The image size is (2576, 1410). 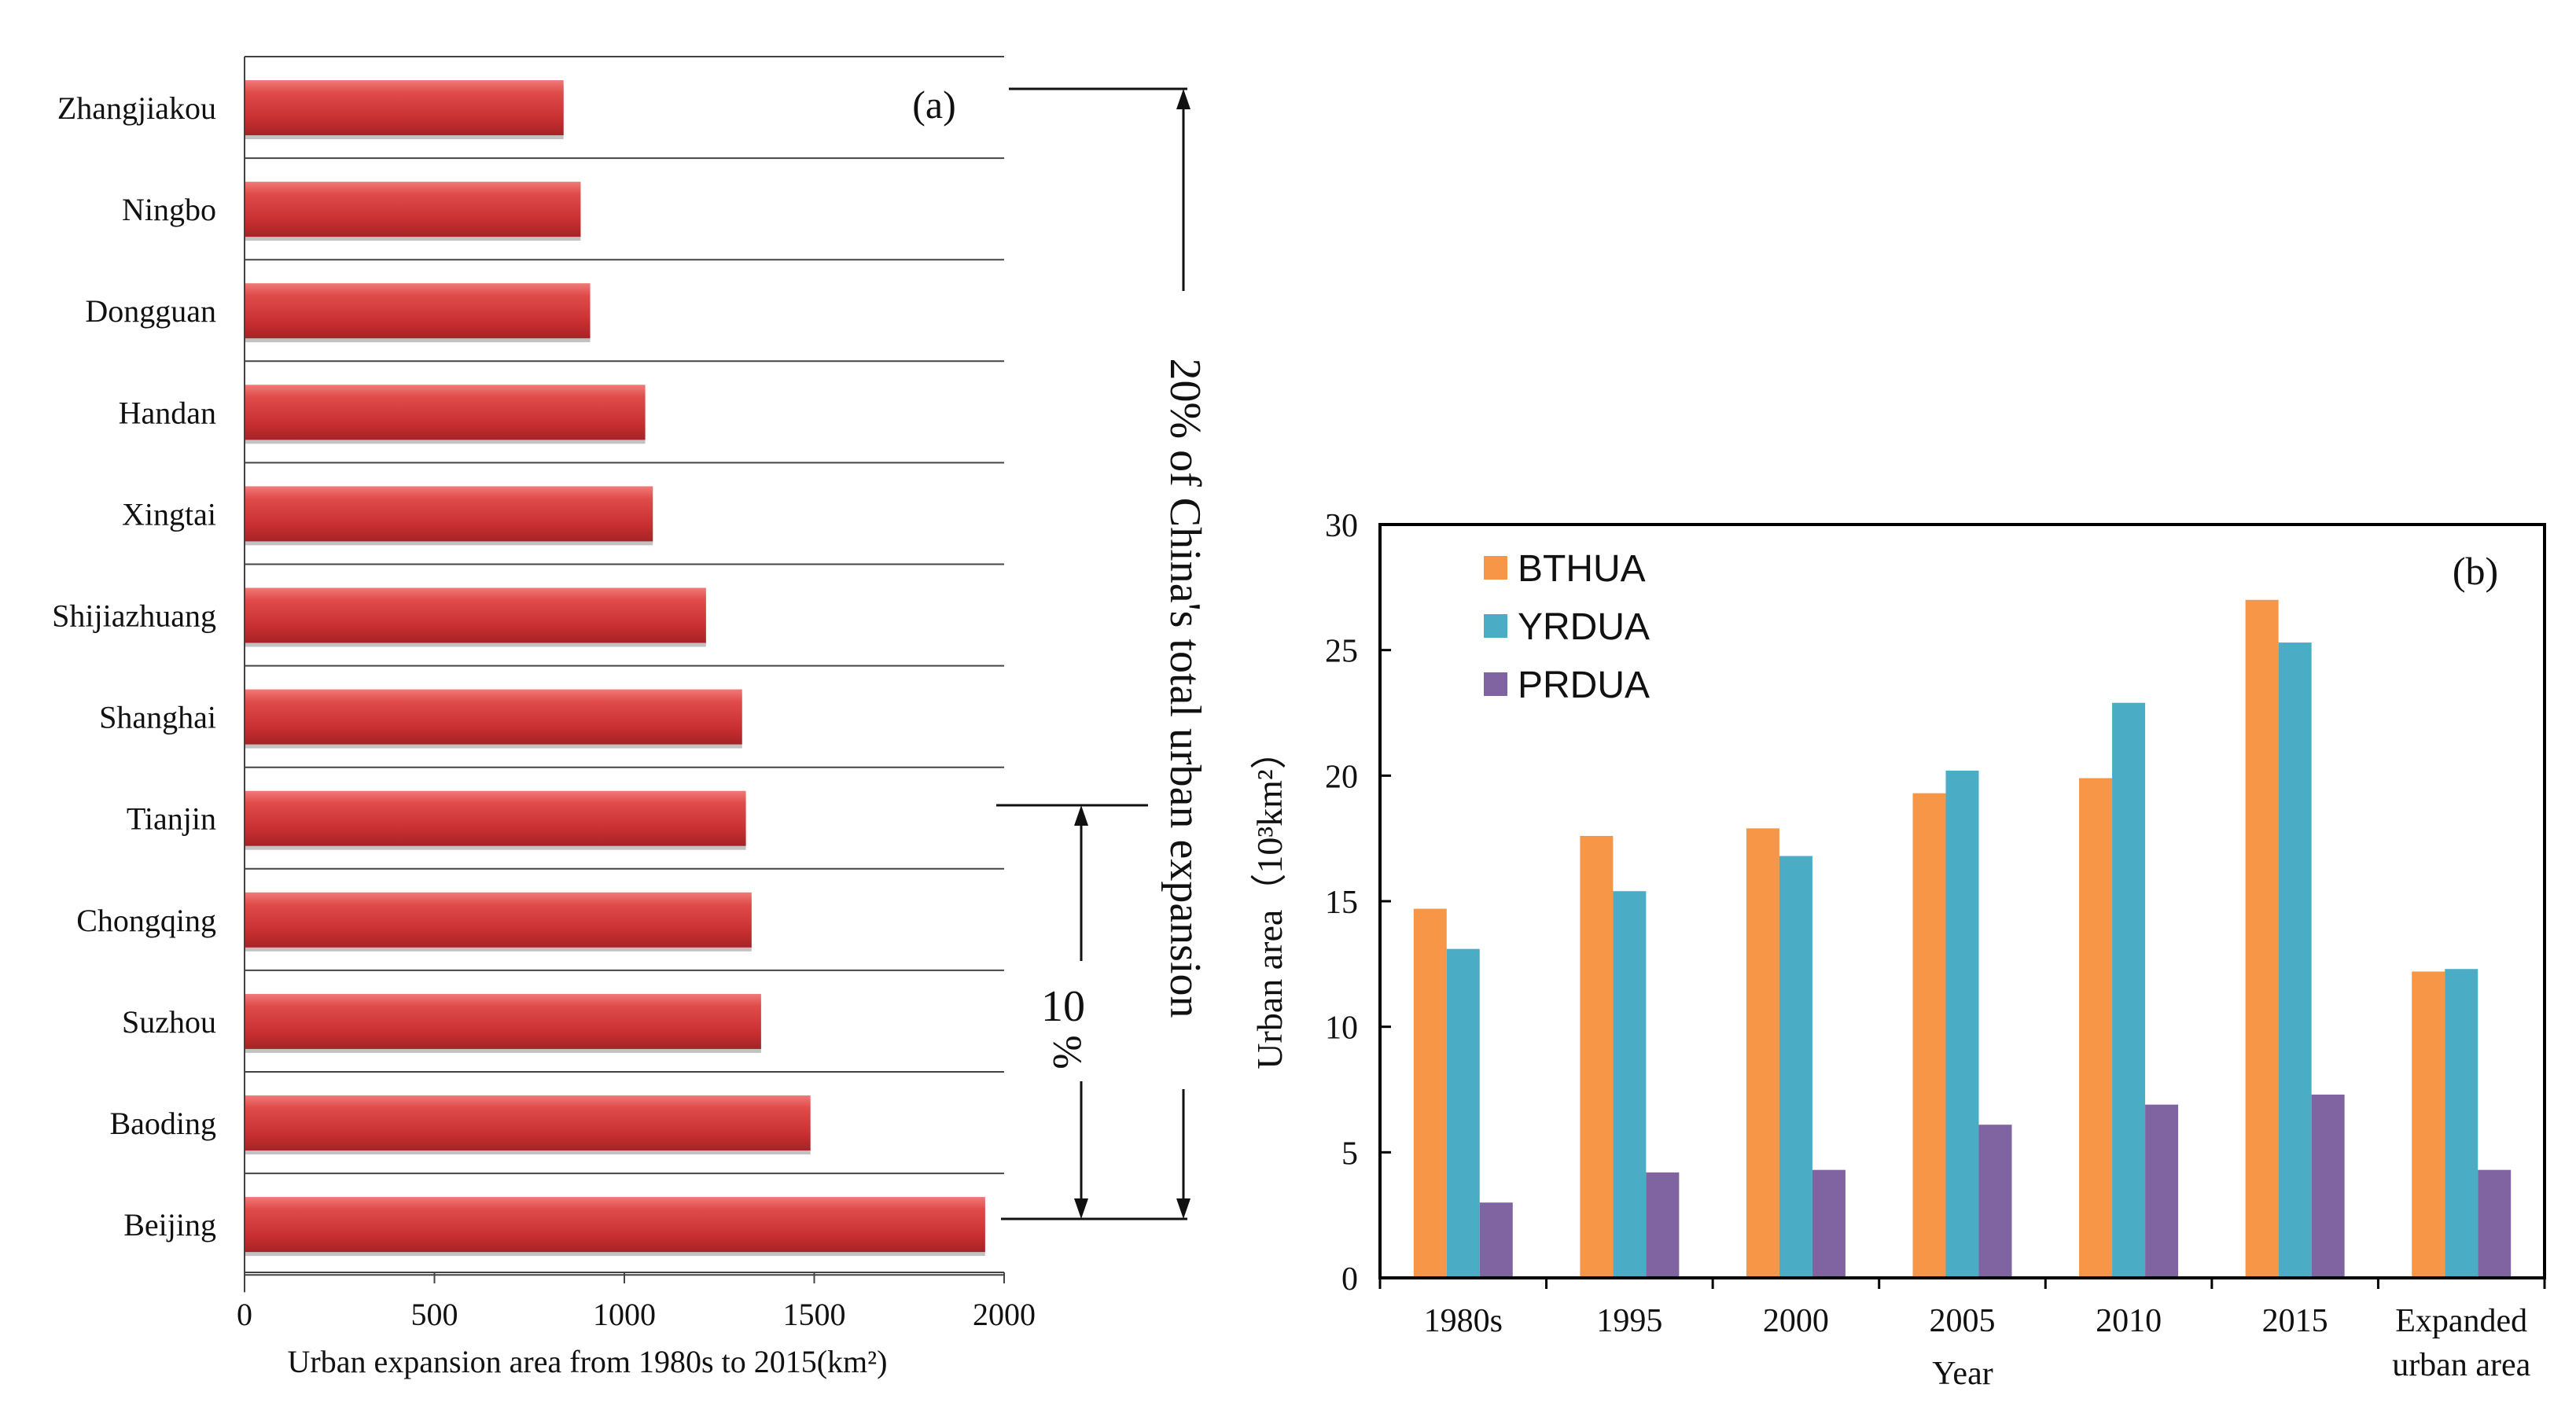 What do you see at coordinates (2429, 1124) in the screenshot?
I see `bar-bthua-expanded` at bounding box center [2429, 1124].